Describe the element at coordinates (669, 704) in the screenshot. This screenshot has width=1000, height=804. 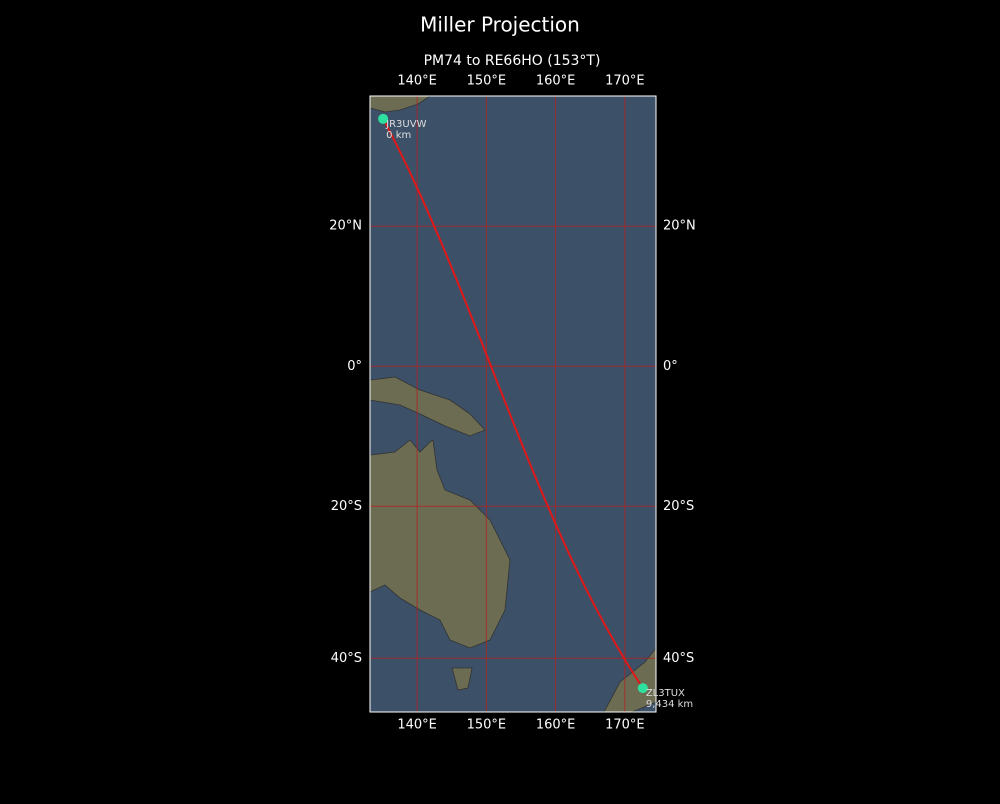
I see `station-distance: 9,434 km` at that location.